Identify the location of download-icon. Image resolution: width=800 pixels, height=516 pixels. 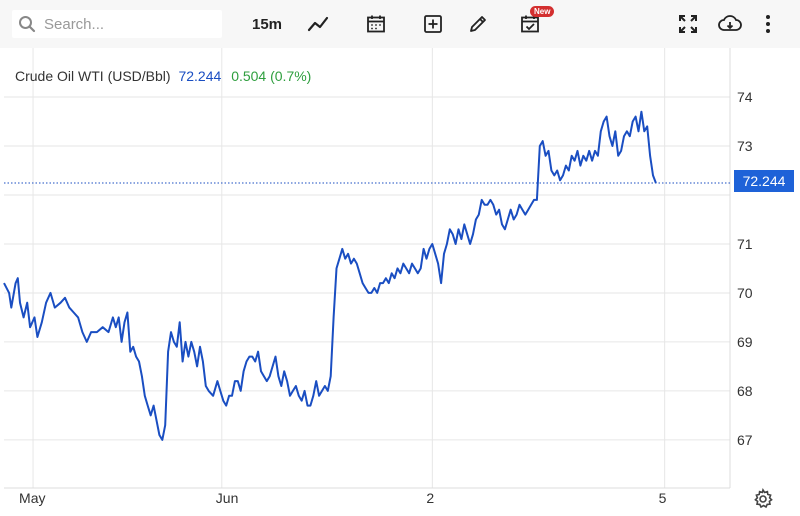
(730, 23).